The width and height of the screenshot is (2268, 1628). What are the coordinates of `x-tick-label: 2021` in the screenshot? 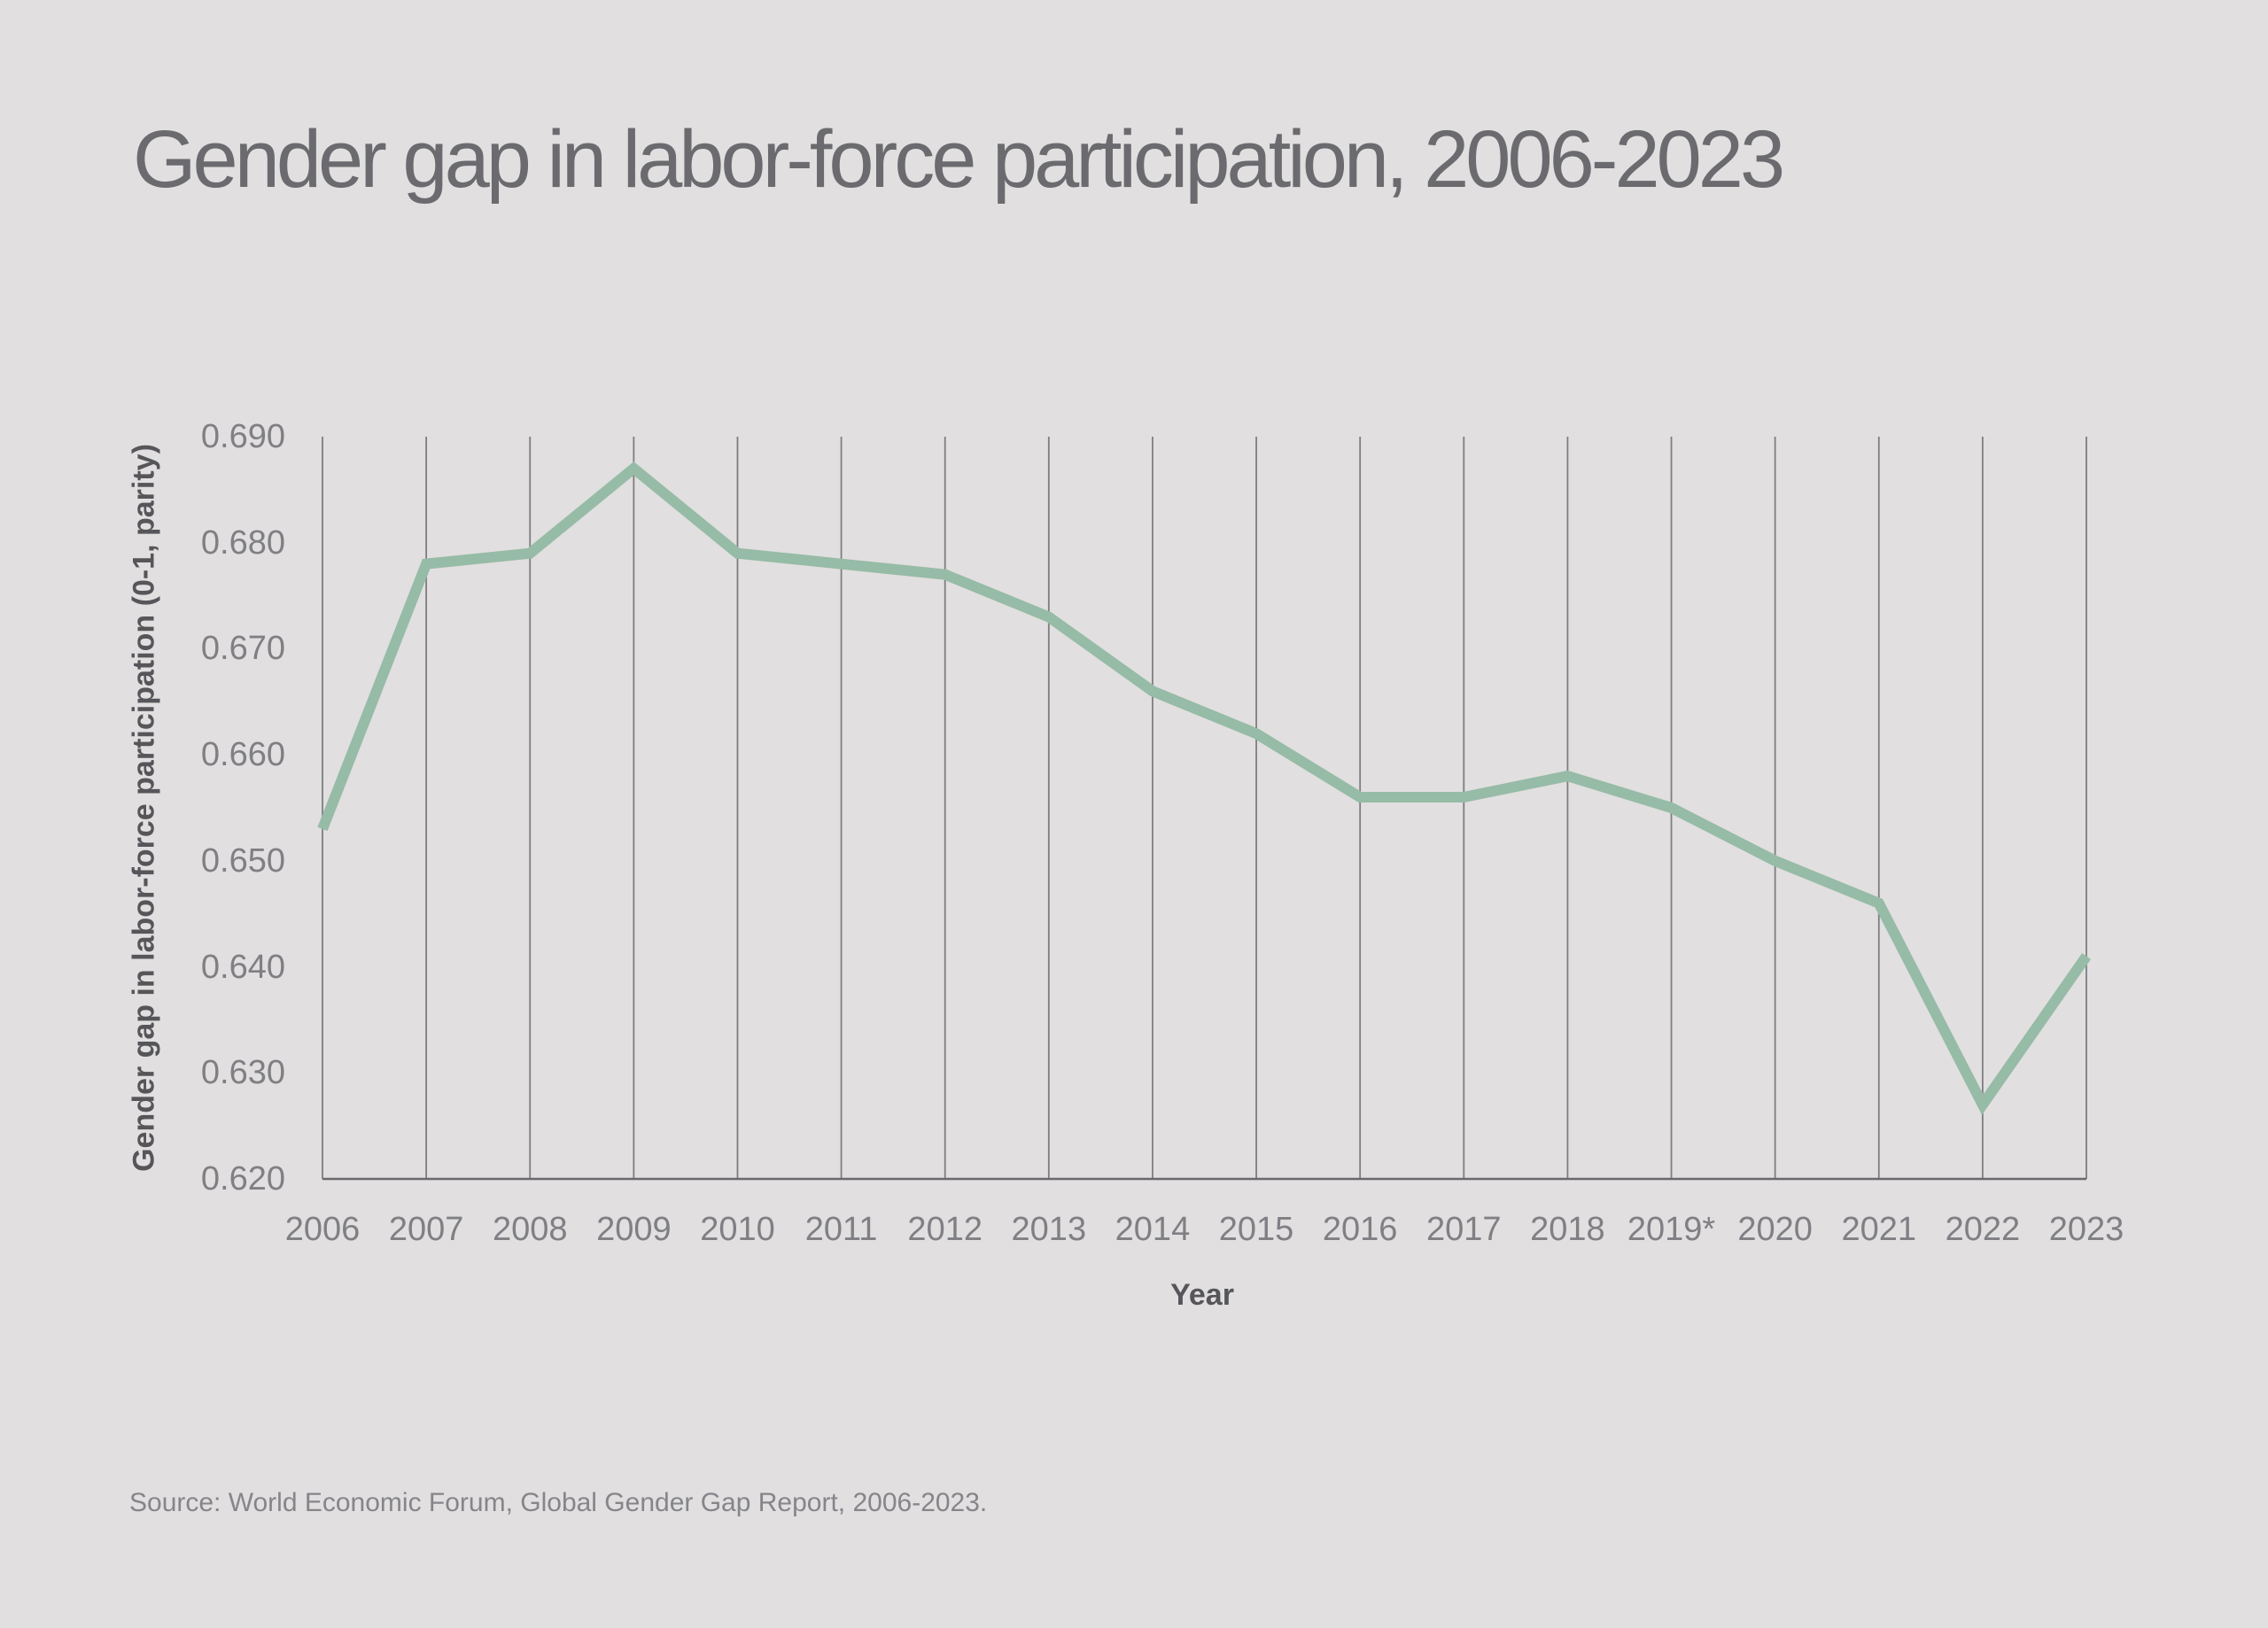 It's located at (1879, 1229).